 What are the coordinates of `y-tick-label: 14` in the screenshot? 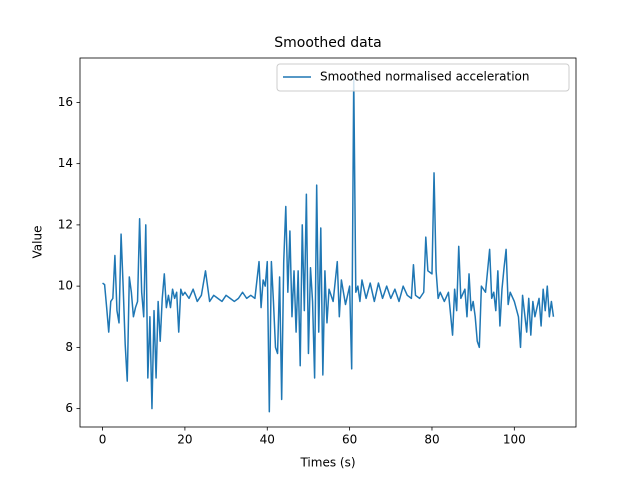 It's located at (65, 163).